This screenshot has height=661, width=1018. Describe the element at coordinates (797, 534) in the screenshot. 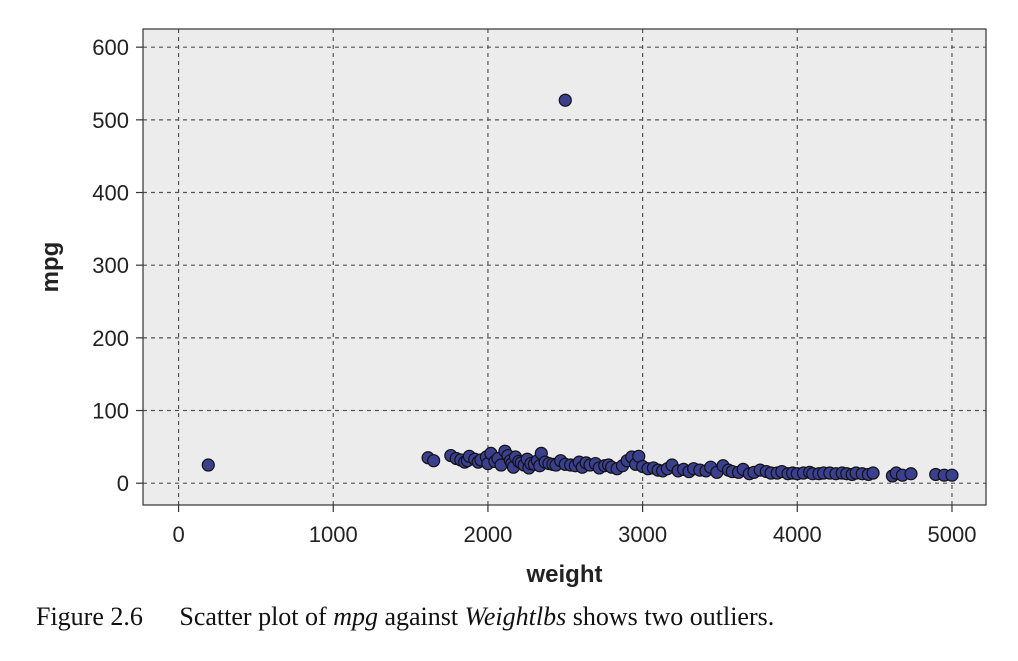

I see `x-tick-label: 4000` at that location.